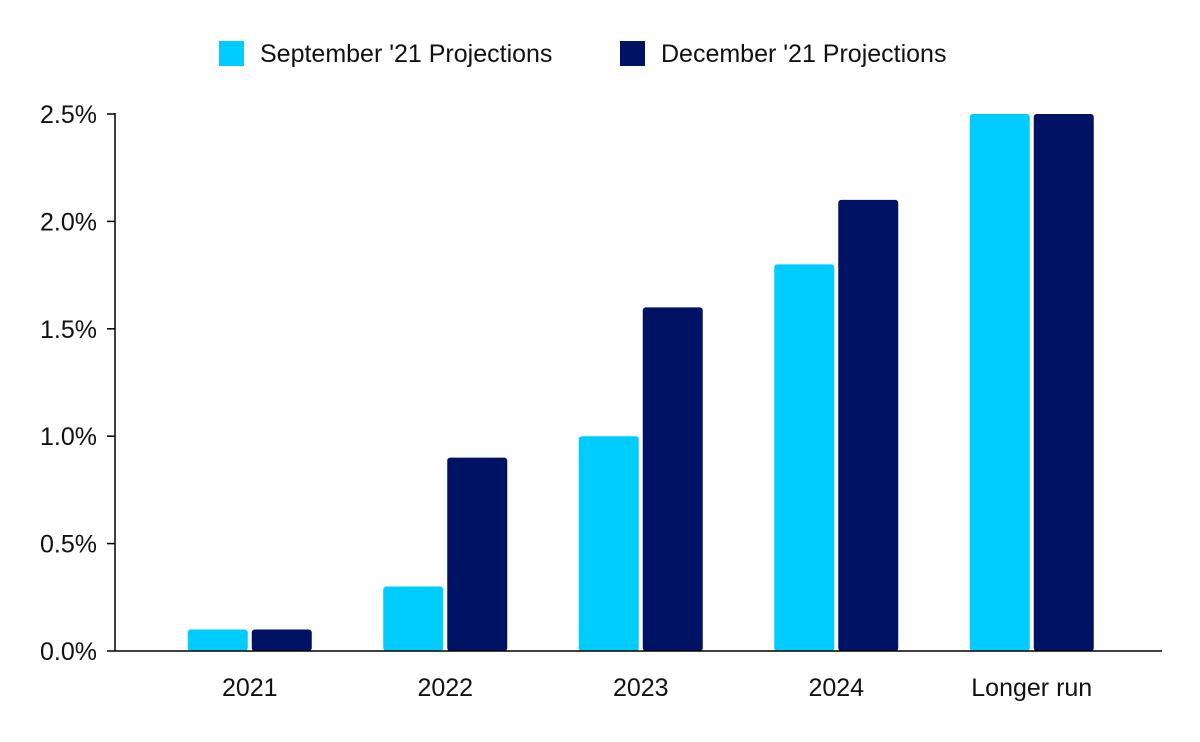  Describe the element at coordinates (836, 688) in the screenshot. I see `x-tick-label: 2024` at that location.